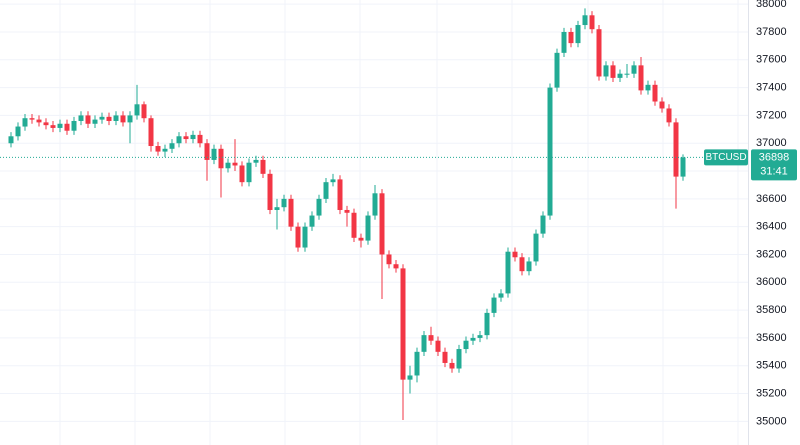 The width and height of the screenshot is (800, 445). What do you see at coordinates (771, 5) in the screenshot?
I see `y-tick-label: 38000` at bounding box center [771, 5].